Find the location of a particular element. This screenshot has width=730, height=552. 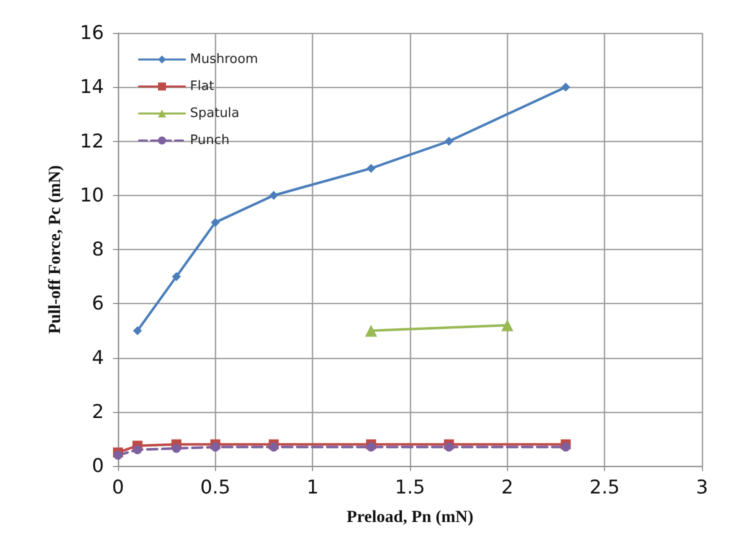

y-tick-label: 2 is located at coordinates (98, 411).